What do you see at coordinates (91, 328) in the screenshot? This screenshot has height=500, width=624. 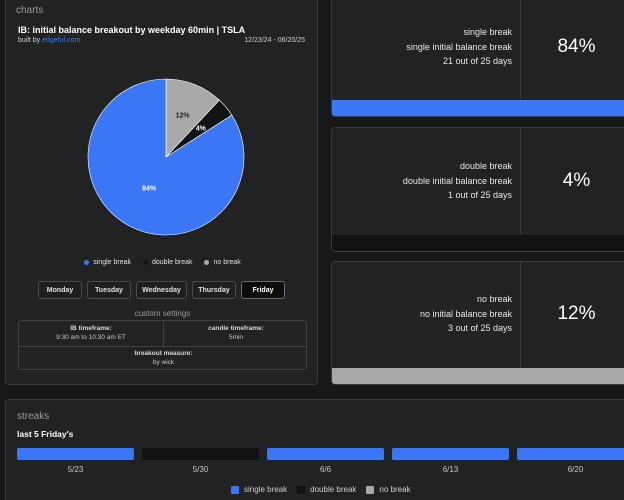 I see `ib-timeframe-label: IB timeframe:` at bounding box center [91, 328].